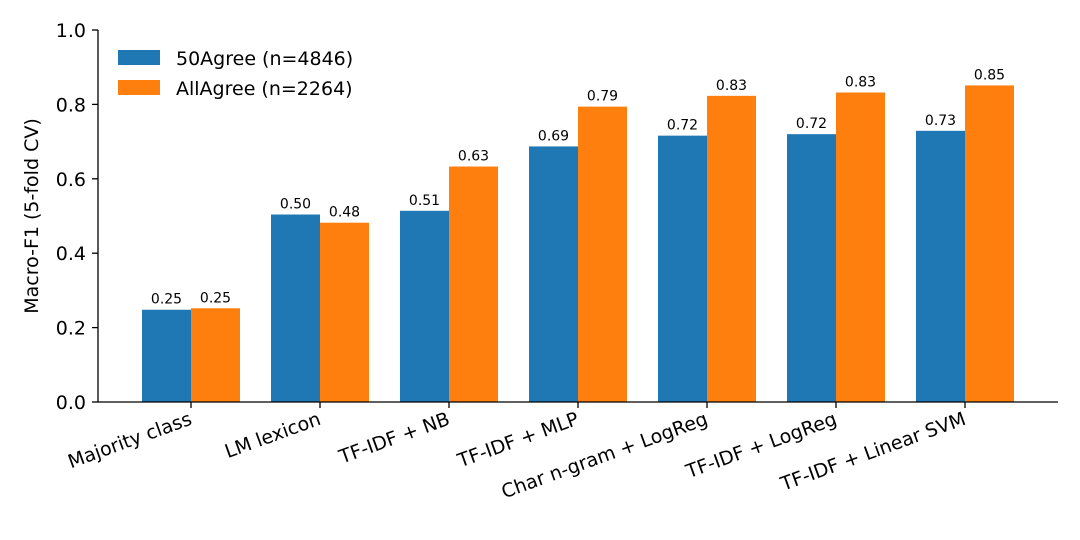 The height and width of the screenshot is (540, 1080). Describe the element at coordinates (473, 157) in the screenshot. I see `bar-value-label: 0.63` at that location.